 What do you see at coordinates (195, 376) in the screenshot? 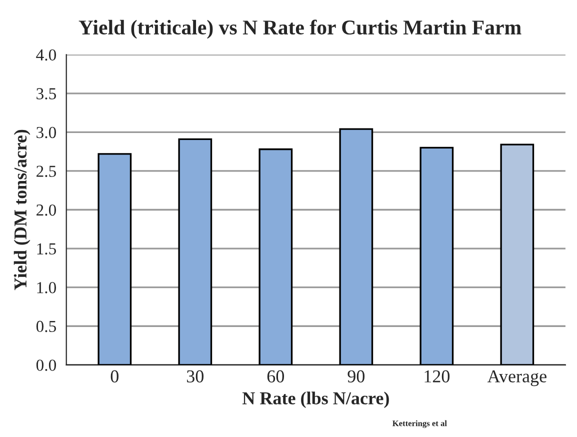
I see `x-tick-label: 30` at bounding box center [195, 376].